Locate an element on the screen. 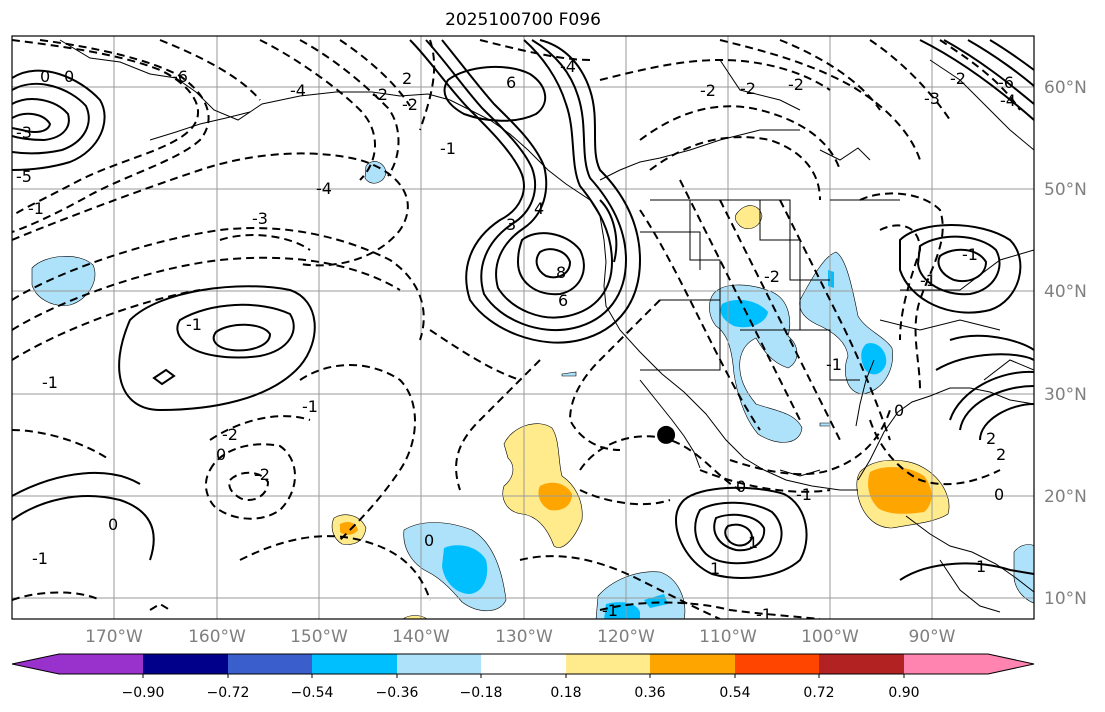  contour-label: -5 is located at coordinates (24, 176).